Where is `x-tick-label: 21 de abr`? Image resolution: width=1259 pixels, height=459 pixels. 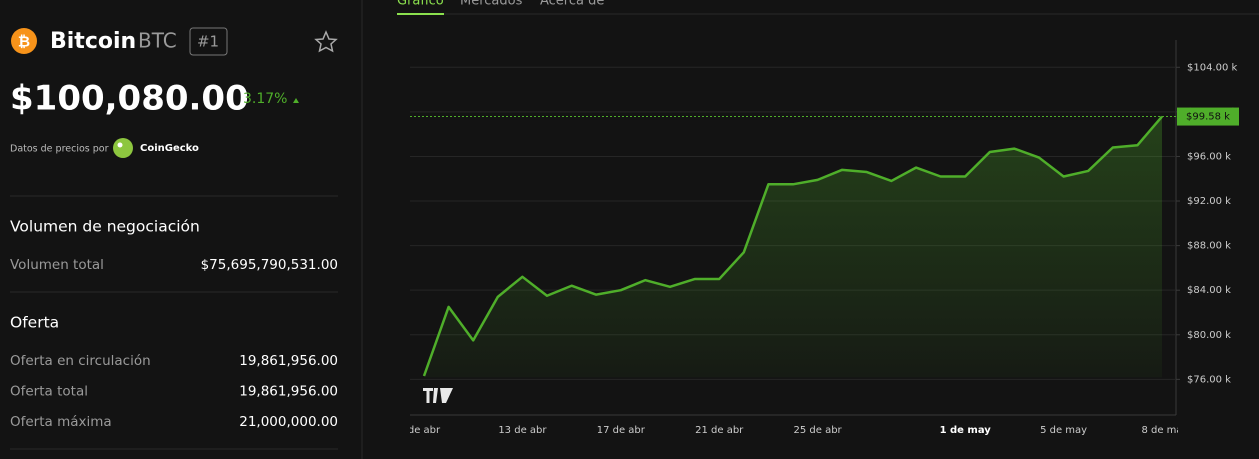 x-tick-label: 21 de abr is located at coordinates (719, 430).